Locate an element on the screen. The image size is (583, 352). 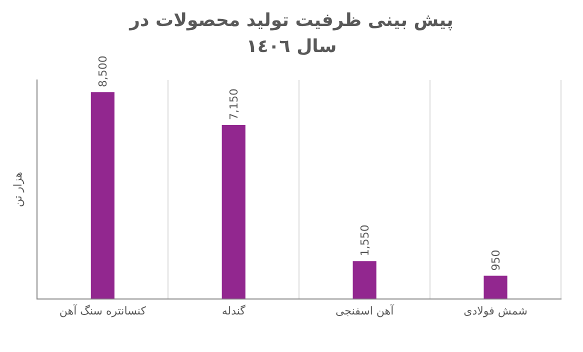
x-tick-label: گندله is located at coordinates (234, 311).